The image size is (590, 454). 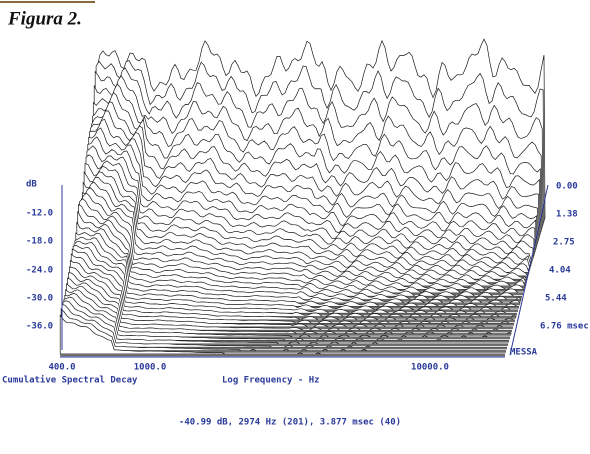 I want to click on right-axis-label: 1.38, so click(x=567, y=215).